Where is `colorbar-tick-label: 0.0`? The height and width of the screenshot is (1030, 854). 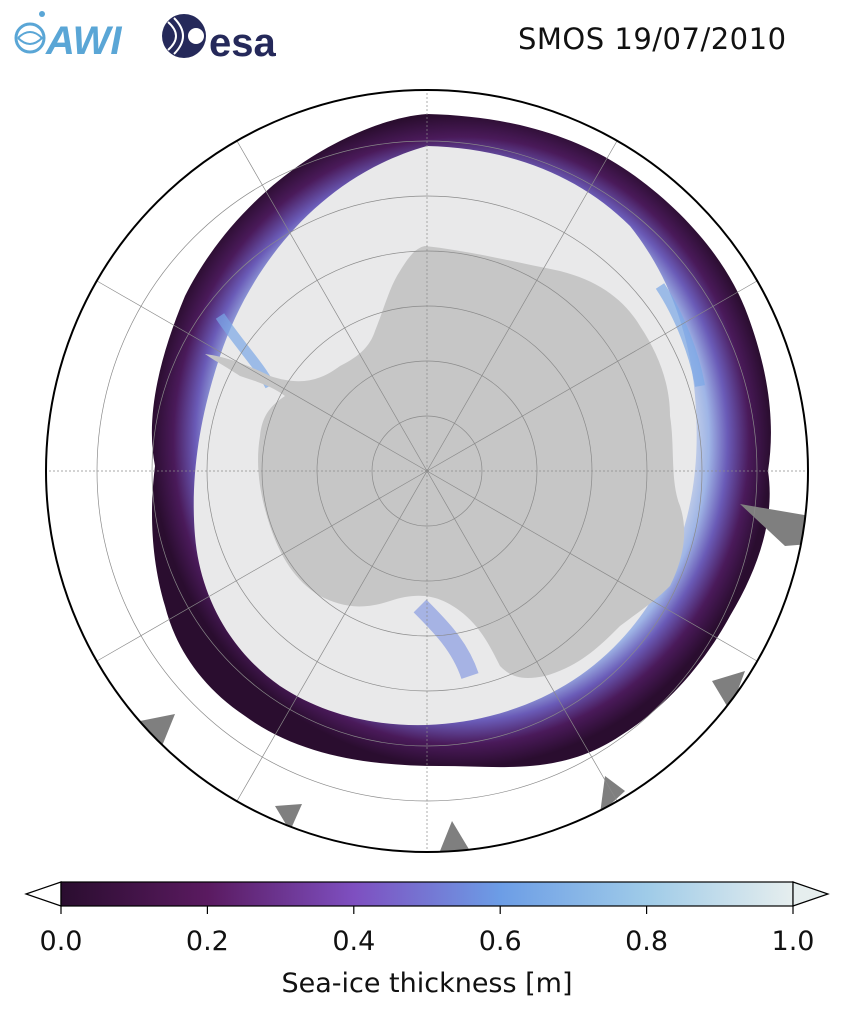
colorbar-tick-label: 0.0 is located at coordinates (61, 941).